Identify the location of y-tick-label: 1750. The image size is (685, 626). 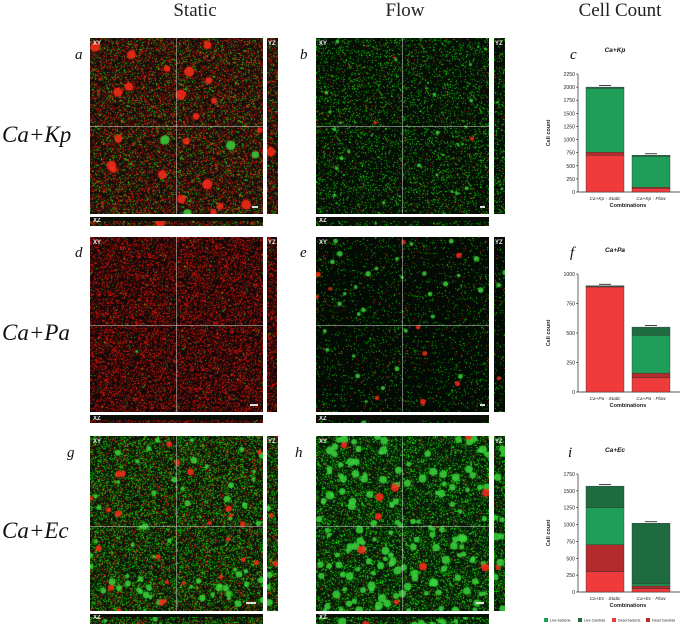
(569, 475).